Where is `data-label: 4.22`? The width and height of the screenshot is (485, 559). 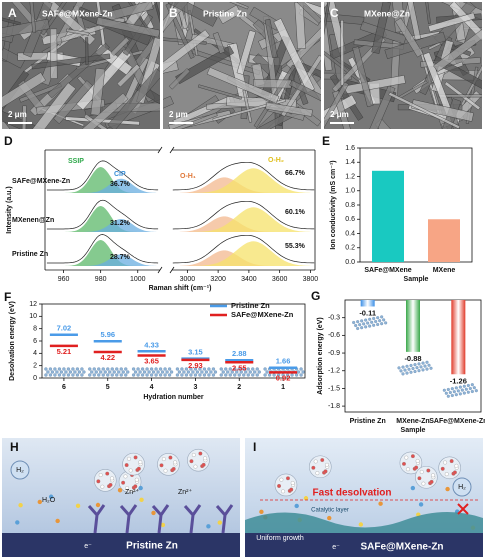 data-label: 4.22 is located at coordinates (107, 357).